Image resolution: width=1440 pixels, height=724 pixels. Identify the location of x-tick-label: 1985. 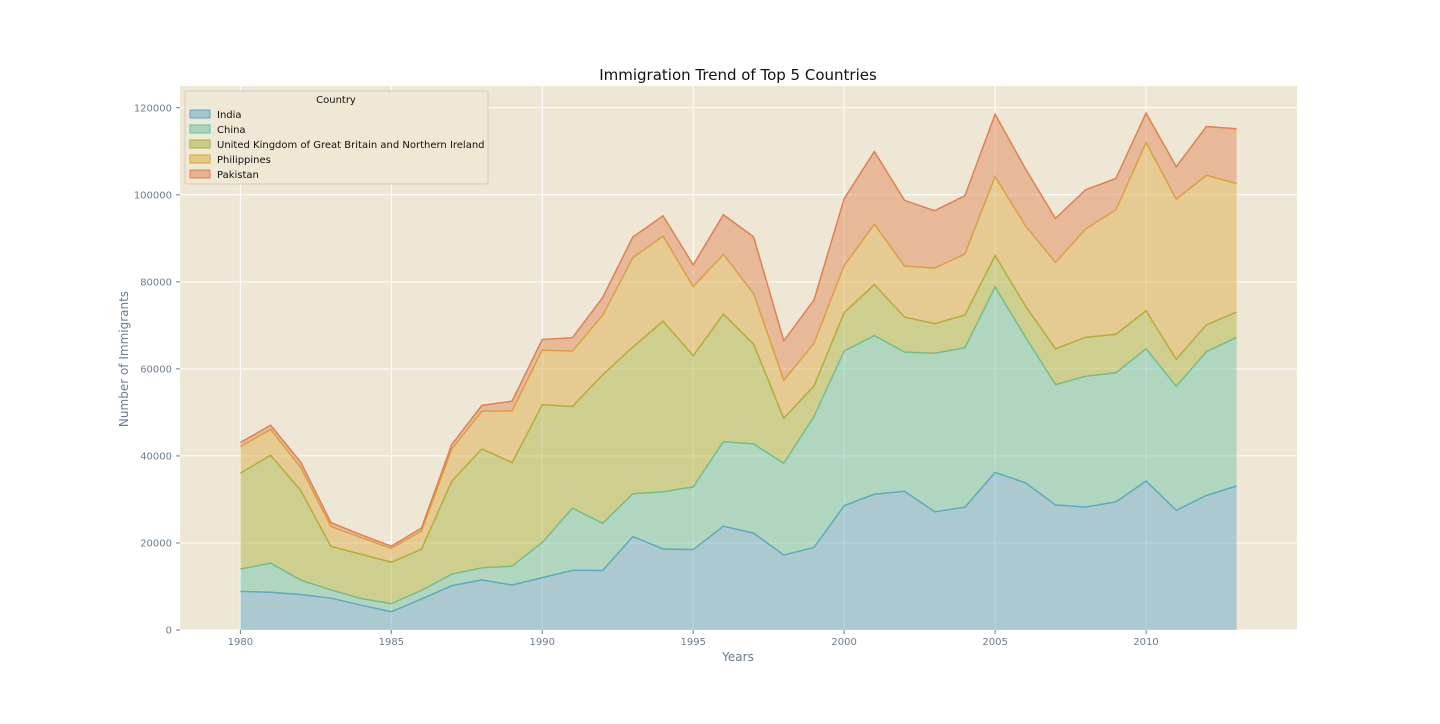
(391, 642).